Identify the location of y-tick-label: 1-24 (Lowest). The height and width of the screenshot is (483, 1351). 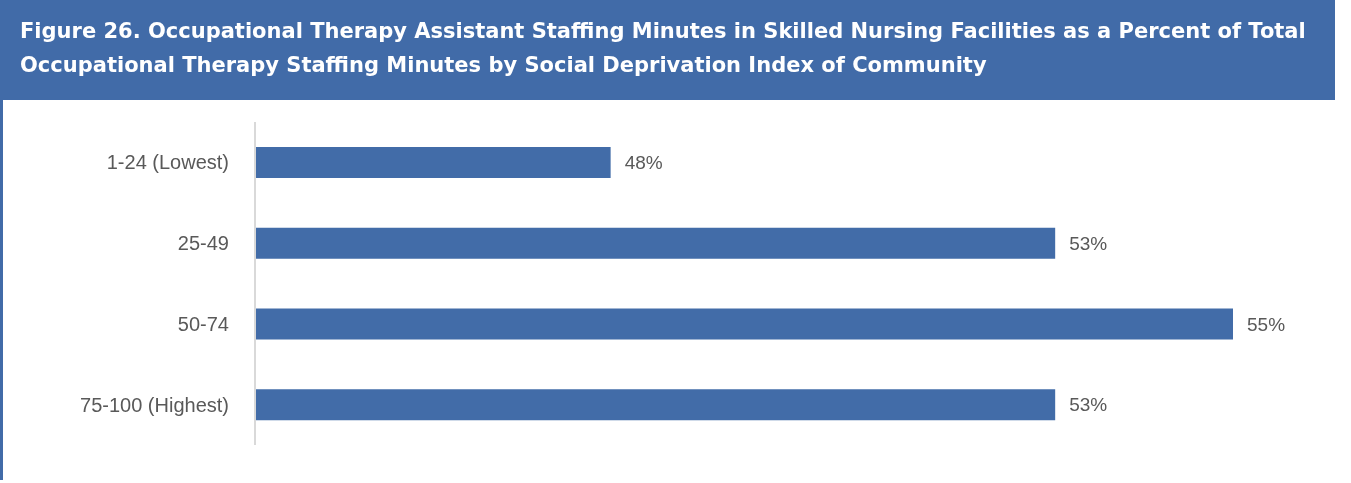
(167, 162).